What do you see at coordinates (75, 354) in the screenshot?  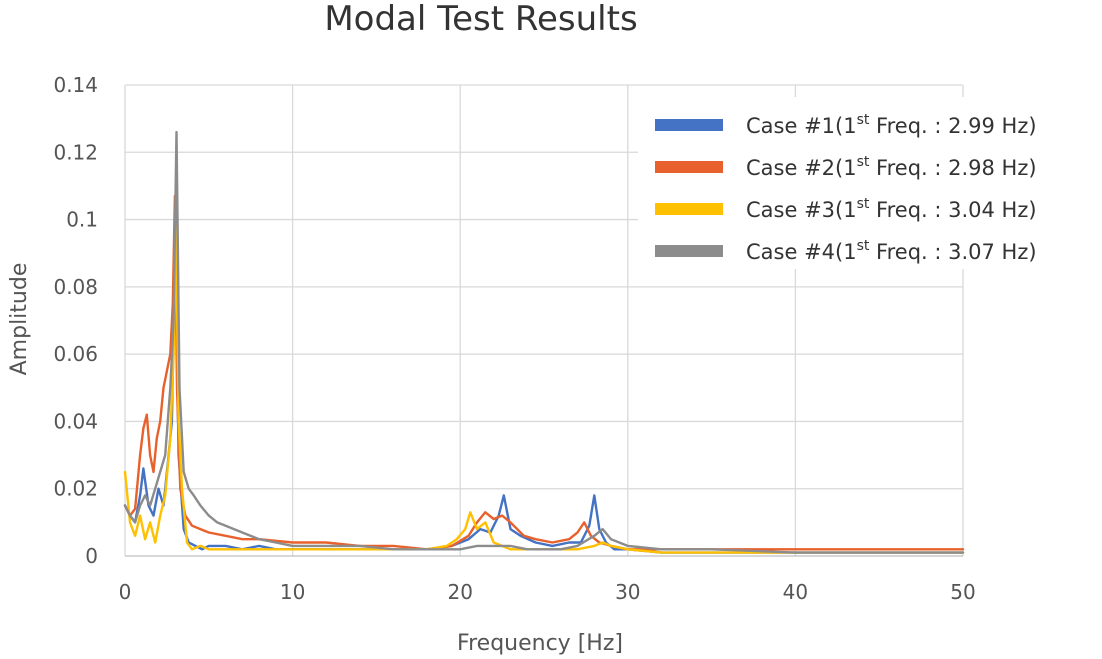 I see `y-tick-label: 0.06` at bounding box center [75, 354].